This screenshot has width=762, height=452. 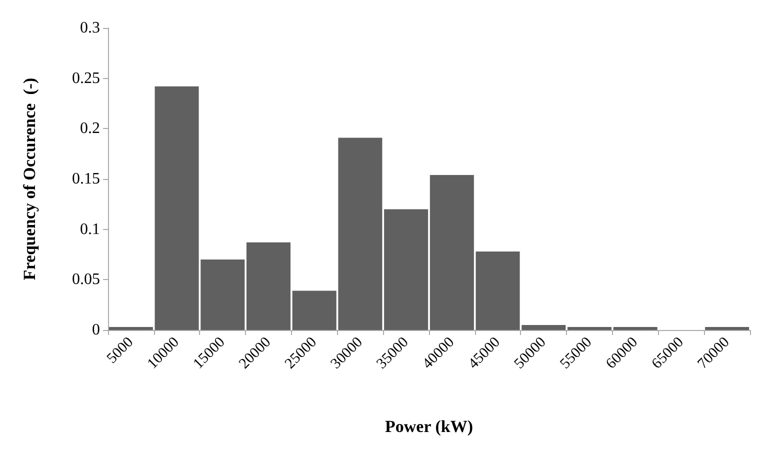 I want to click on x-axis-title: Power (kW), so click(x=429, y=426).